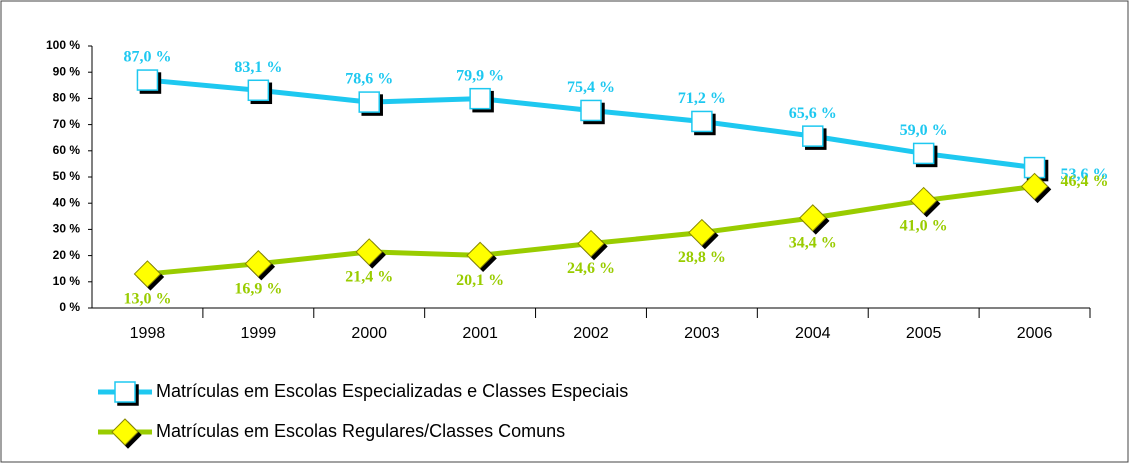 The width and height of the screenshot is (1130, 464). What do you see at coordinates (591, 87) in the screenshot?
I see `value-label: 75,4 %` at bounding box center [591, 87].